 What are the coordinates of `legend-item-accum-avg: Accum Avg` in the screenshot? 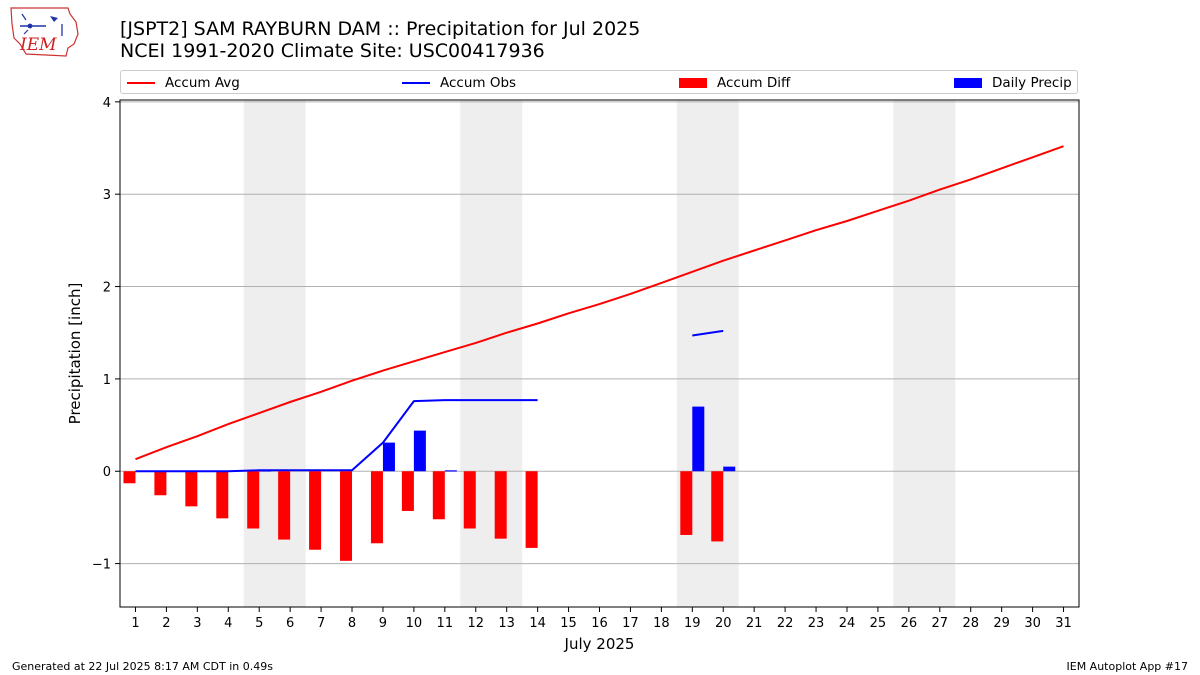 It's located at (183, 83).